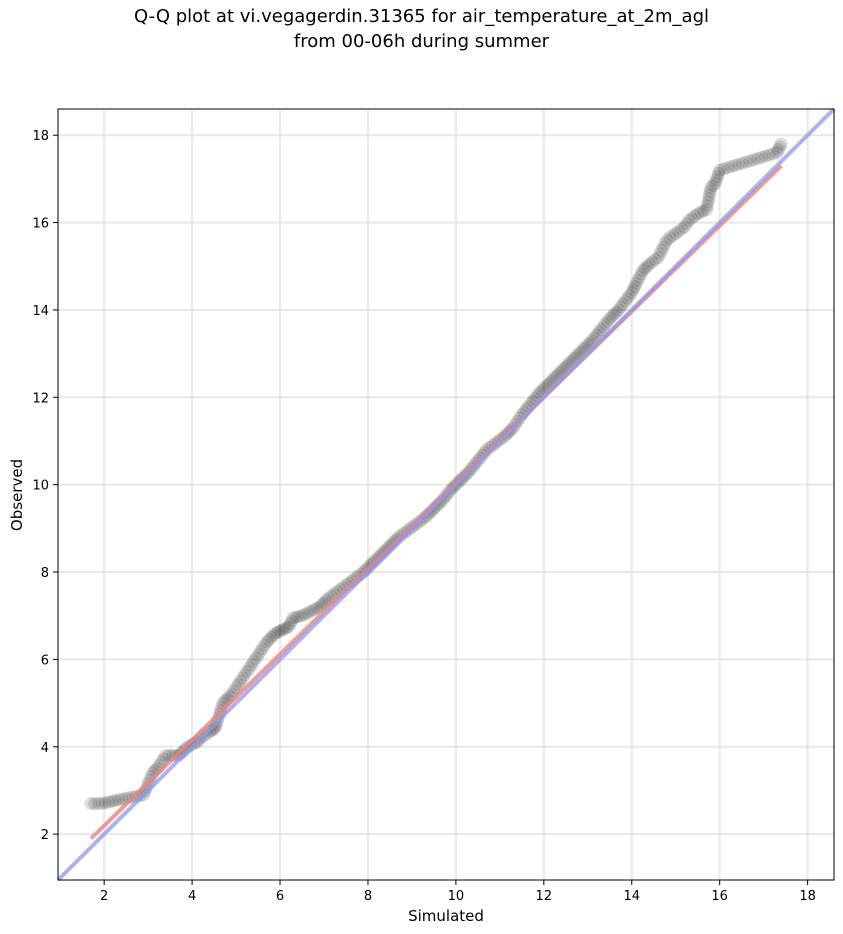 This screenshot has height=934, width=843. I want to click on y-tick-label: 2, so click(45, 835).